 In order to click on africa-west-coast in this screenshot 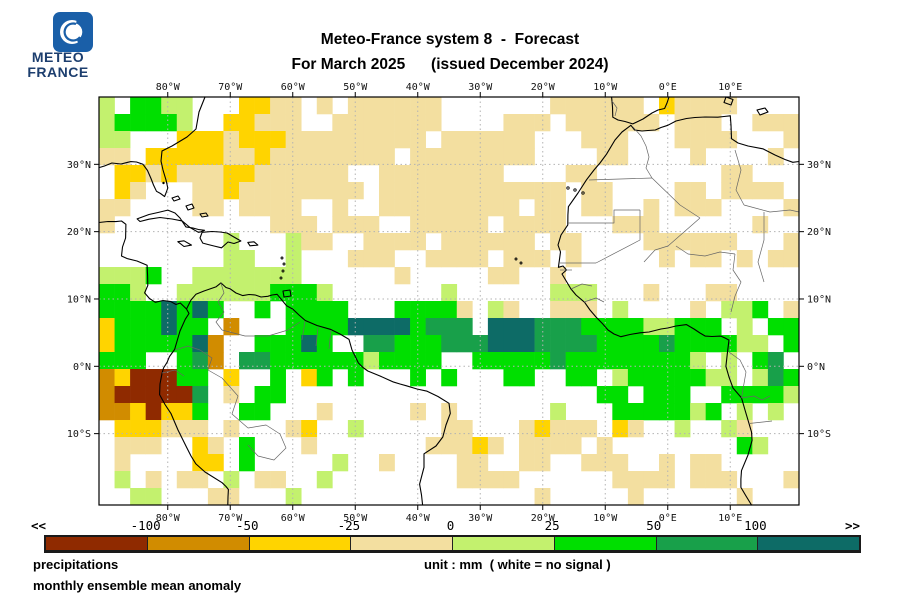, I will do `click(655, 315)`.